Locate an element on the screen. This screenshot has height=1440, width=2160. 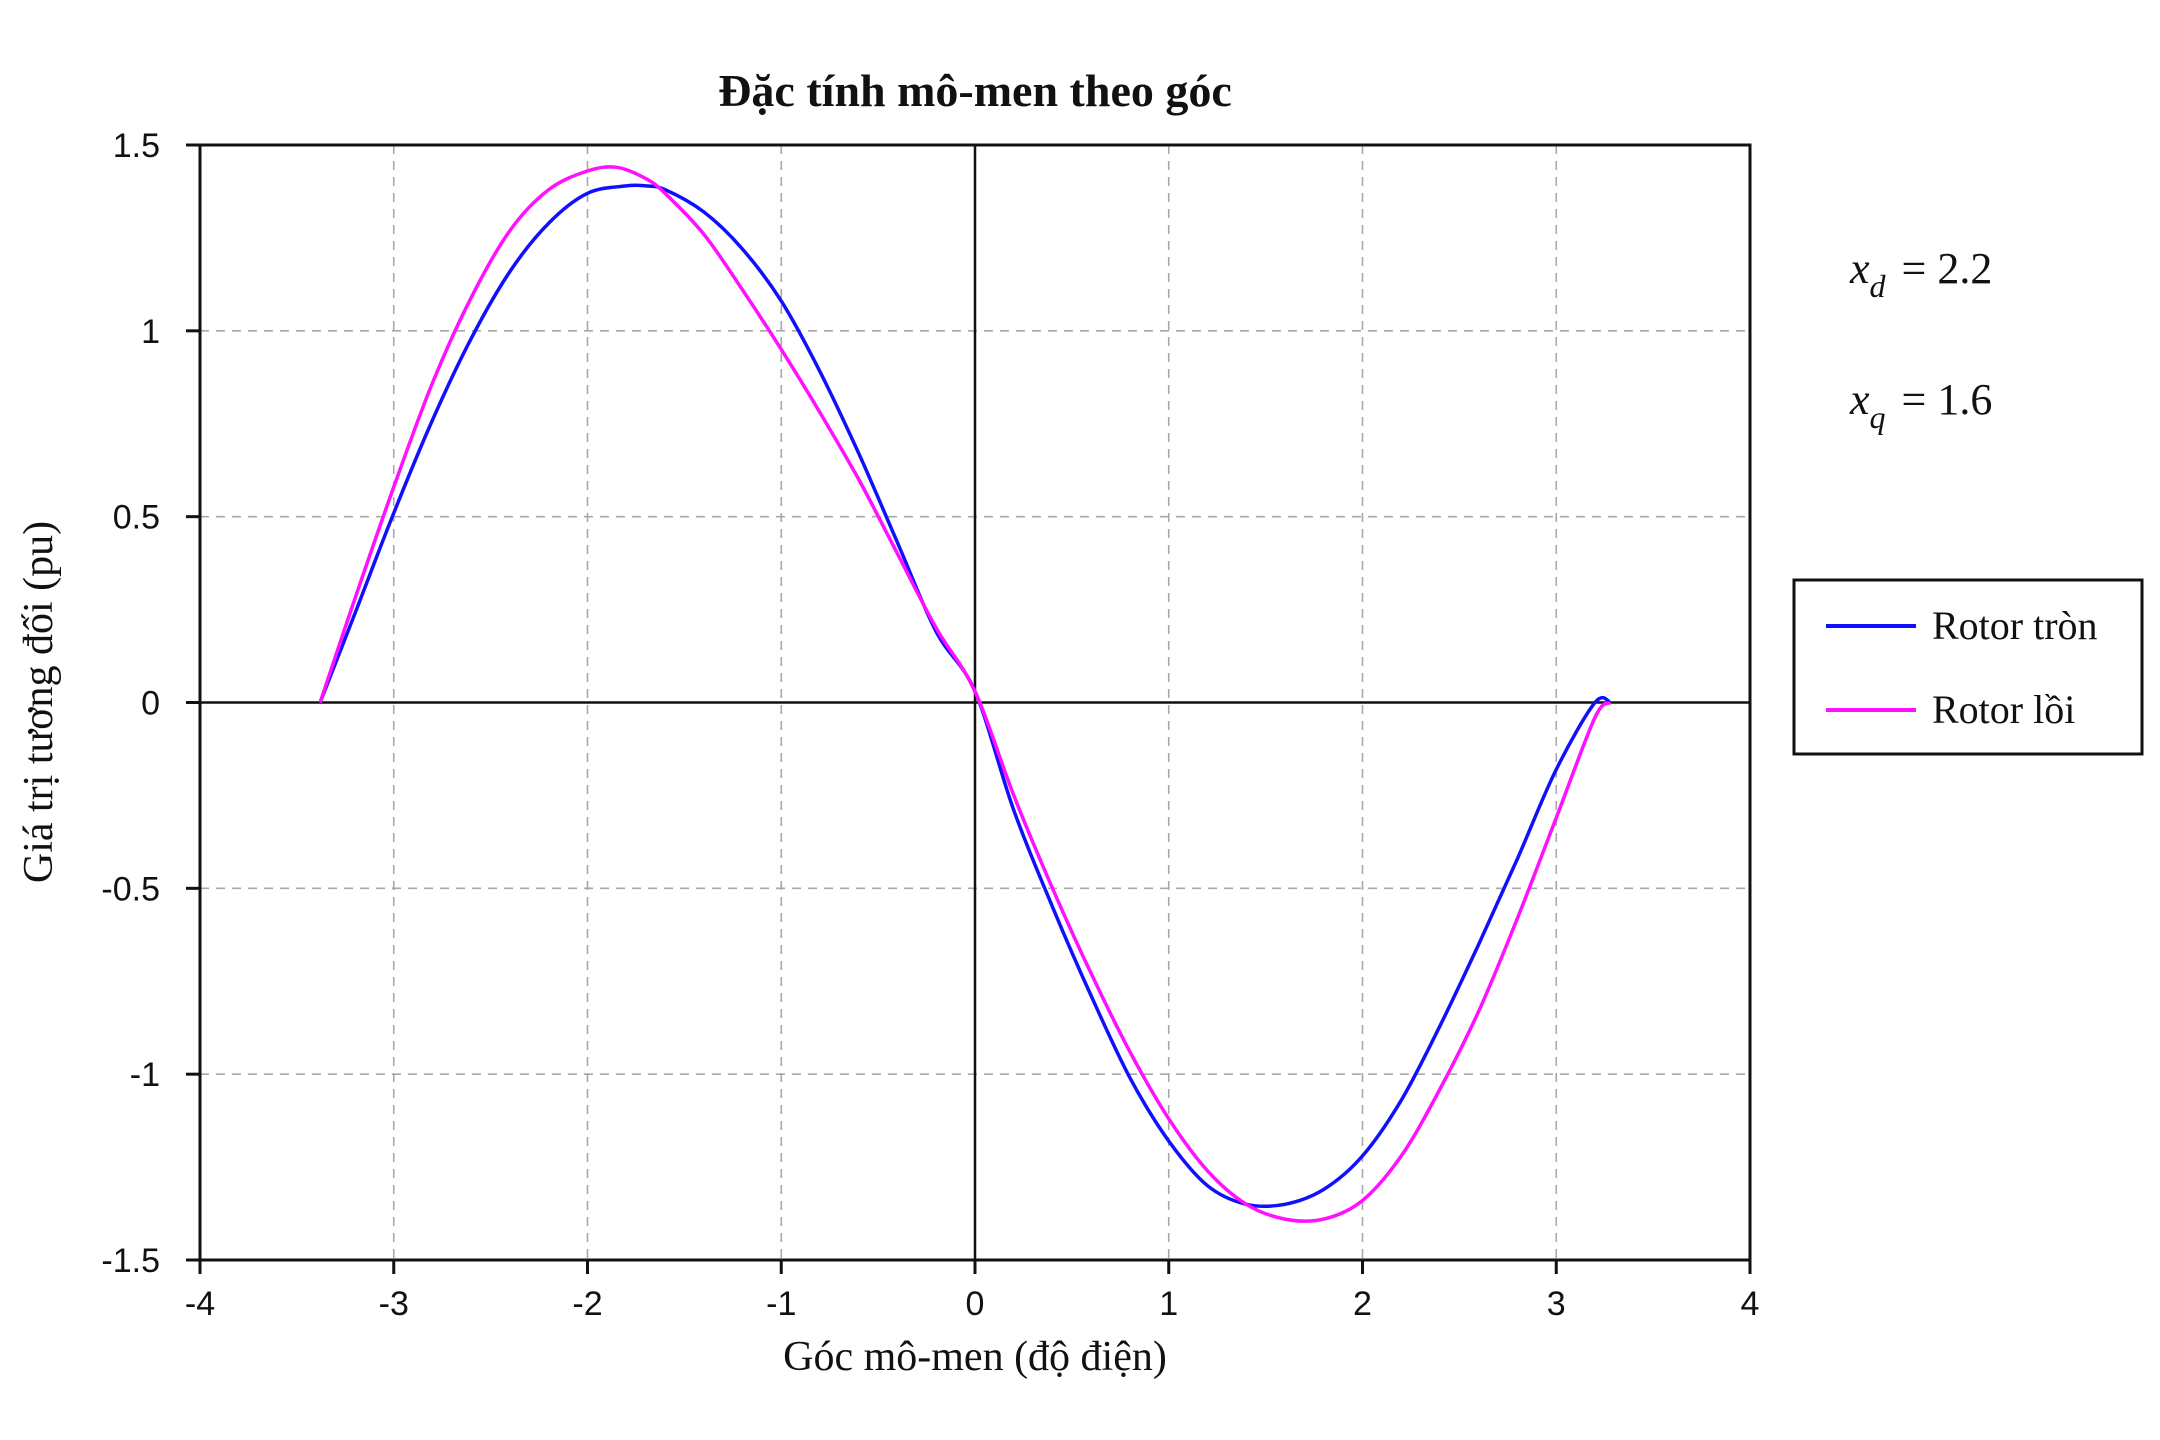
y-tick-label: -0.5 is located at coordinates (130, 889).